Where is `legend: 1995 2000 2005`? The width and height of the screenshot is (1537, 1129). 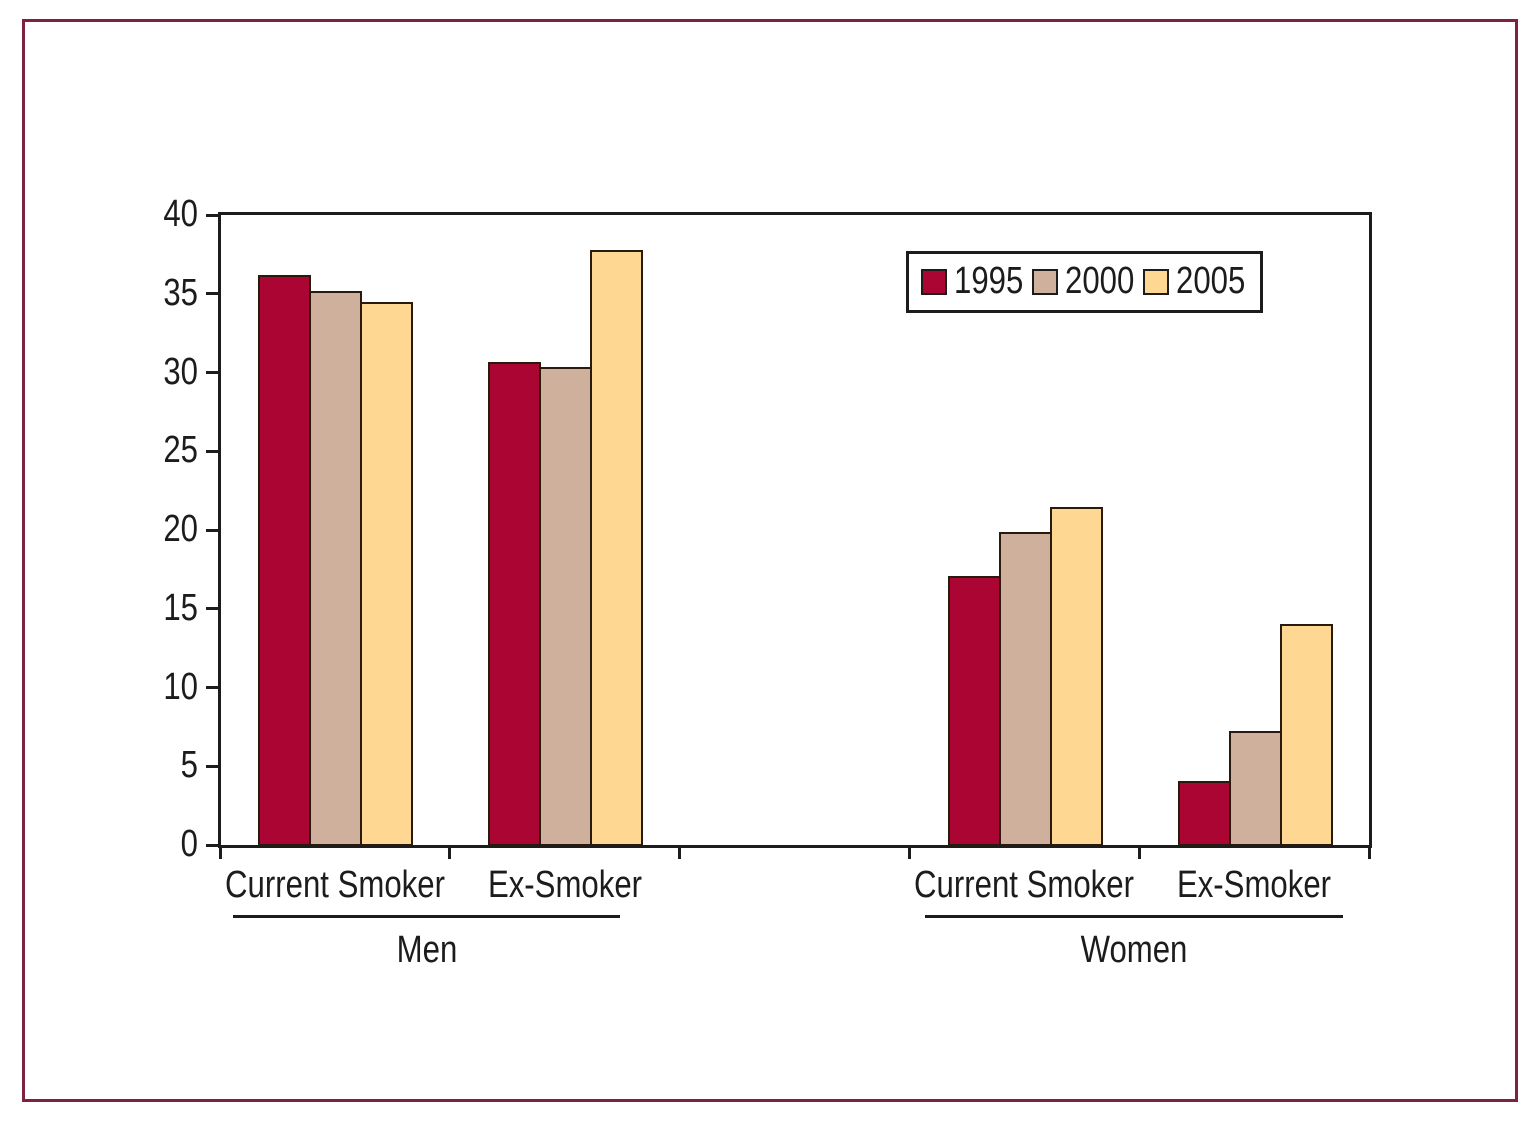
legend: 1995 2000 2005 is located at coordinates (1084, 282).